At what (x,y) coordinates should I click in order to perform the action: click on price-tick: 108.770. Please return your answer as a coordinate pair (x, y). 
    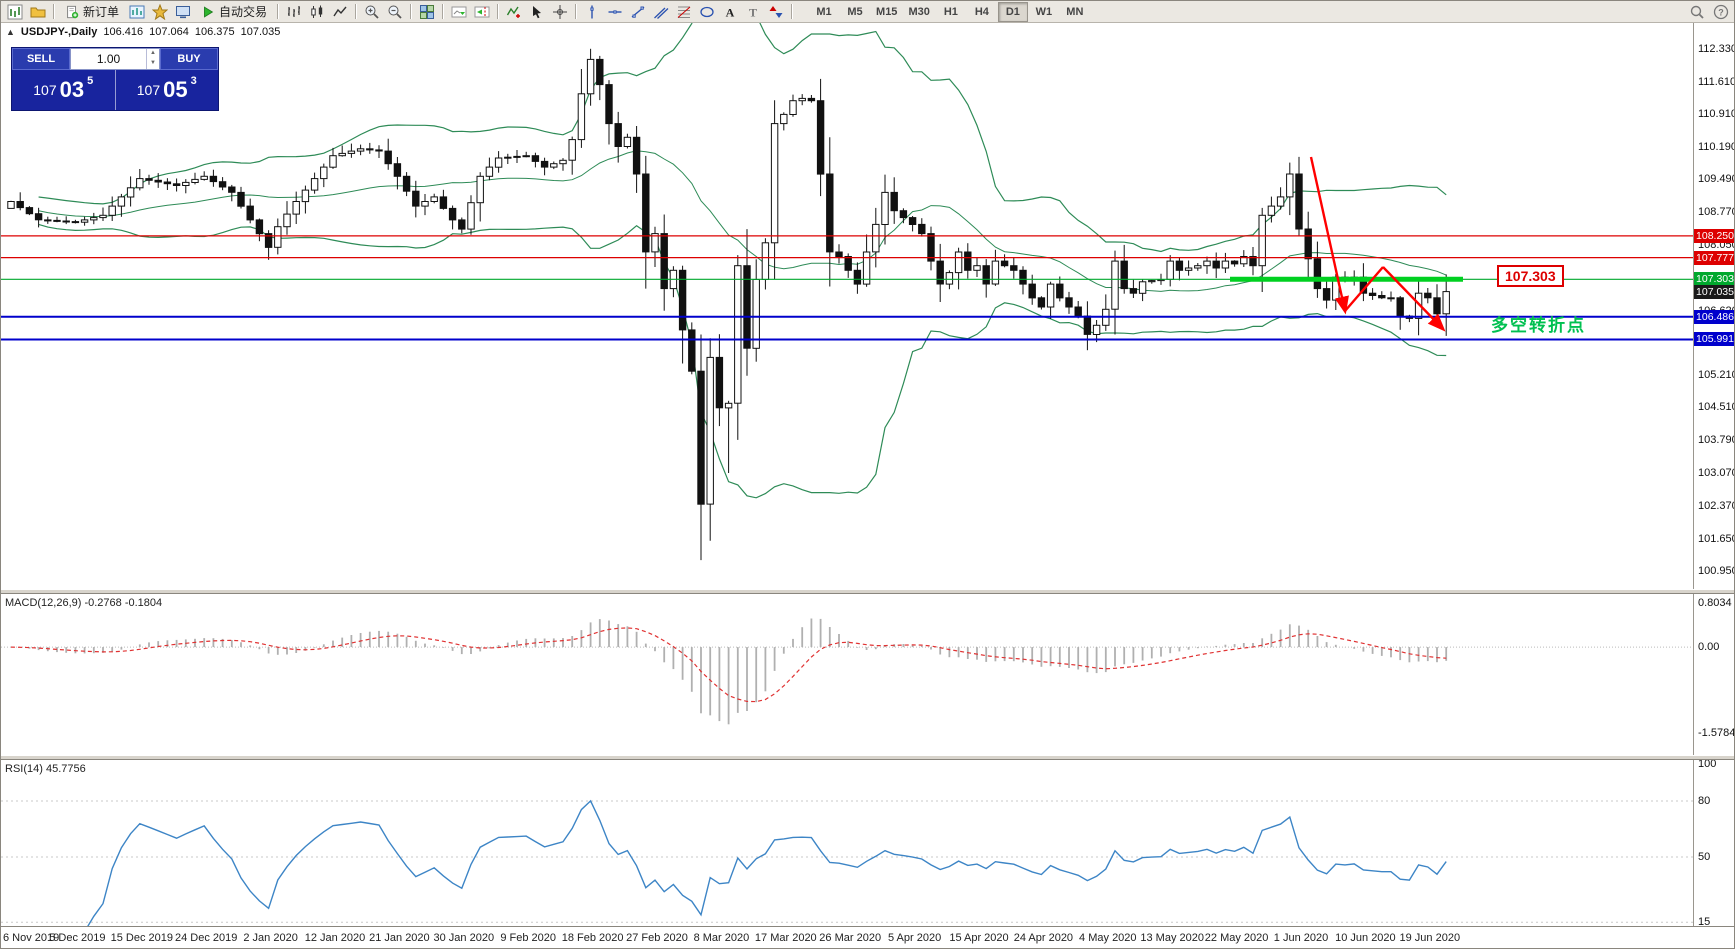
    Looking at the image, I should click on (1716, 212).